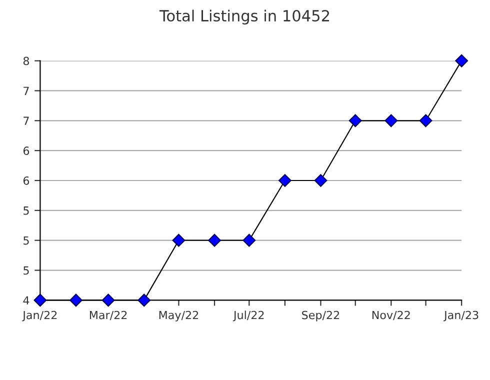  What do you see at coordinates (26, 300) in the screenshot?
I see `y-tick-label: 4` at bounding box center [26, 300].